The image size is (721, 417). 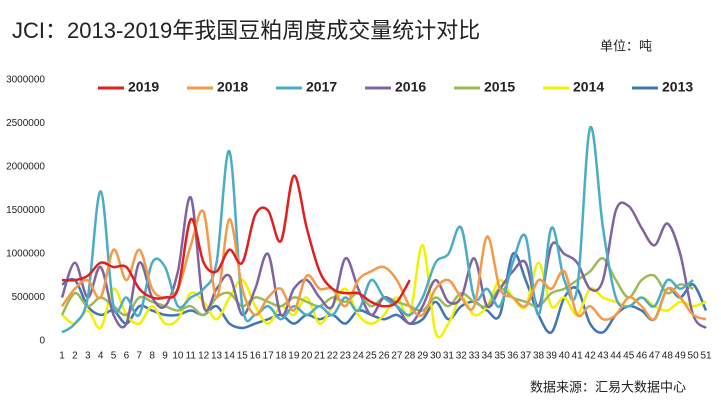 I want to click on x-tick-label: 15, so click(x=243, y=356).